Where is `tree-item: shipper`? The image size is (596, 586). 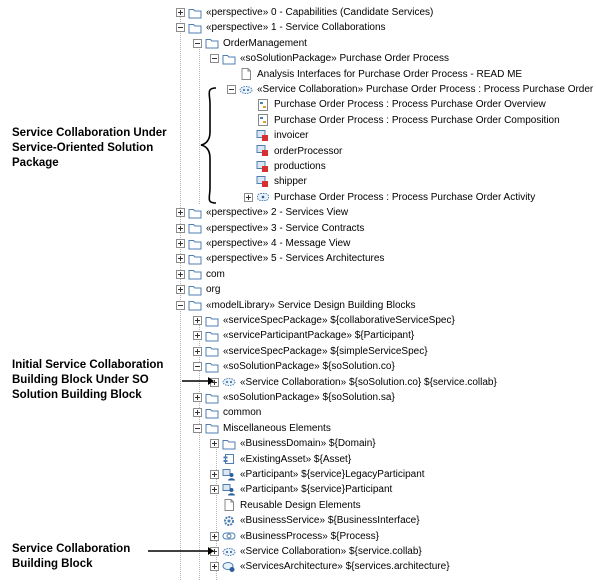 tree-item: shipper is located at coordinates (275, 181).